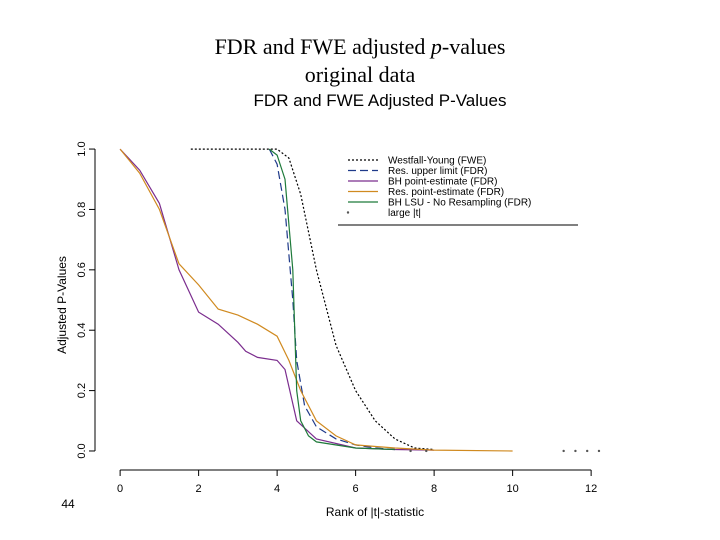  Describe the element at coordinates (437, 171) in the screenshot. I see `legend-label: Res. upper limit (FDR)` at that location.